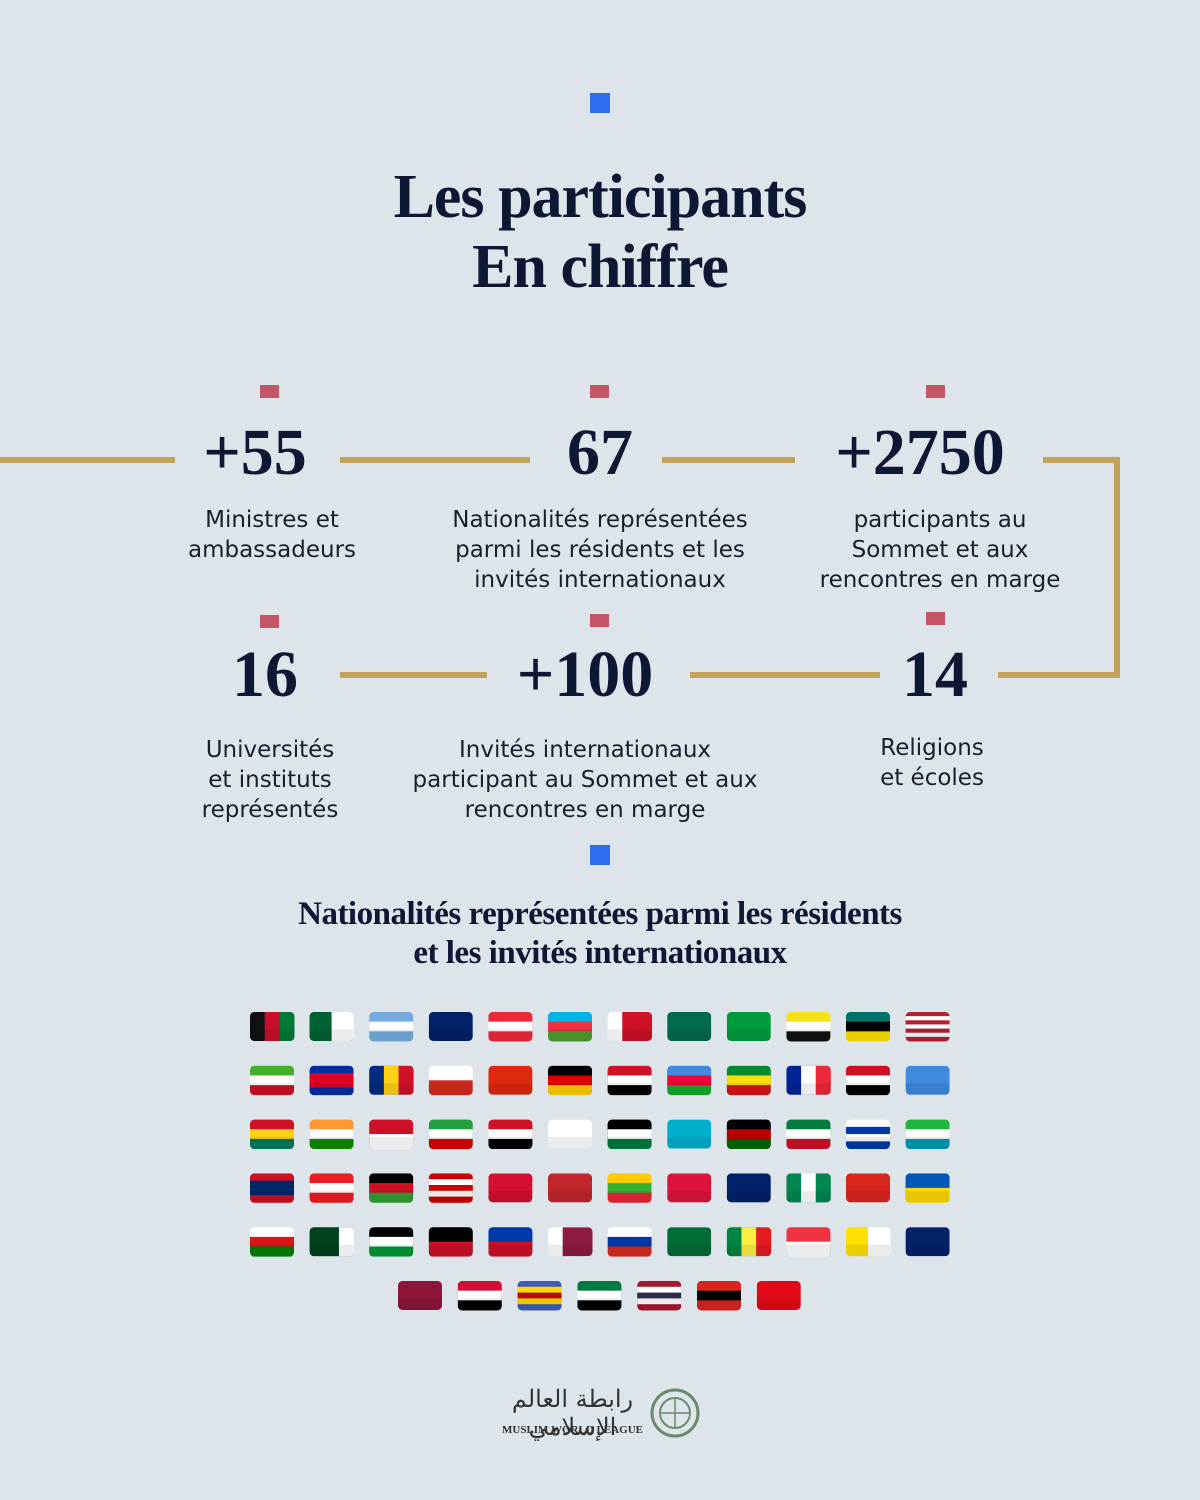 The height and width of the screenshot is (1500, 1200). What do you see at coordinates (600, 452) in the screenshot?
I see `stat-value: 67` at bounding box center [600, 452].